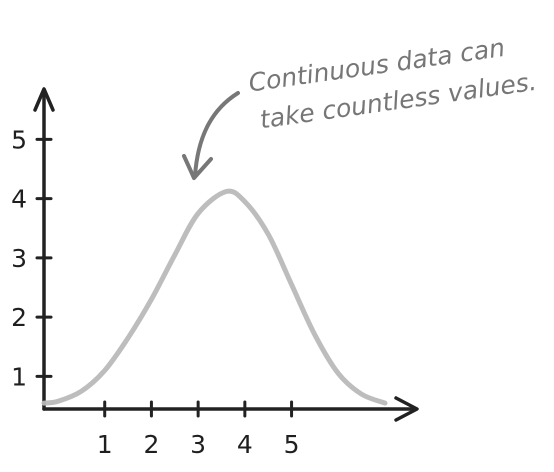  Describe the element at coordinates (19, 258) in the screenshot. I see `y-tick-label-3: 3` at that location.